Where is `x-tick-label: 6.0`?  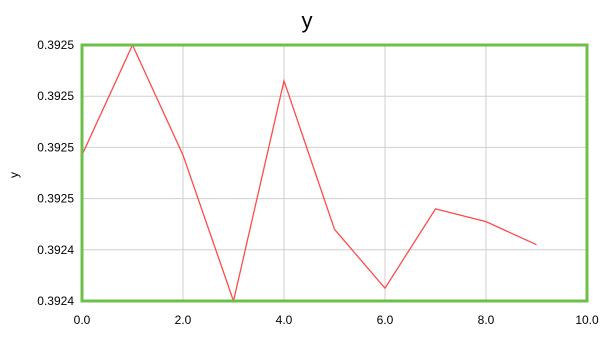
x-tick-label: 6.0 is located at coordinates (385, 320).